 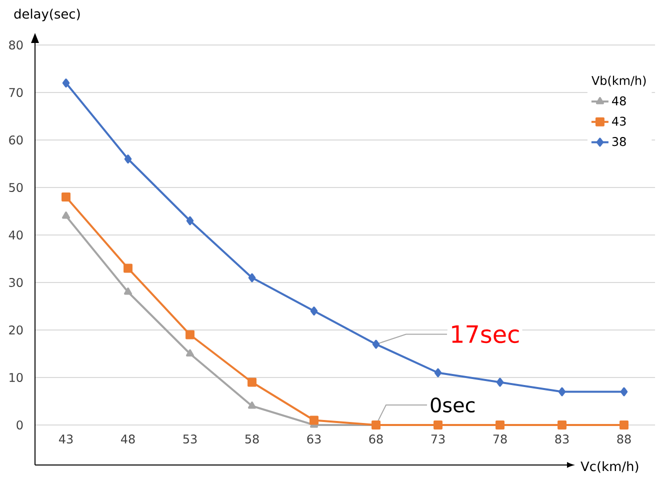 I want to click on legend-label: 43, so click(x=619, y=121).